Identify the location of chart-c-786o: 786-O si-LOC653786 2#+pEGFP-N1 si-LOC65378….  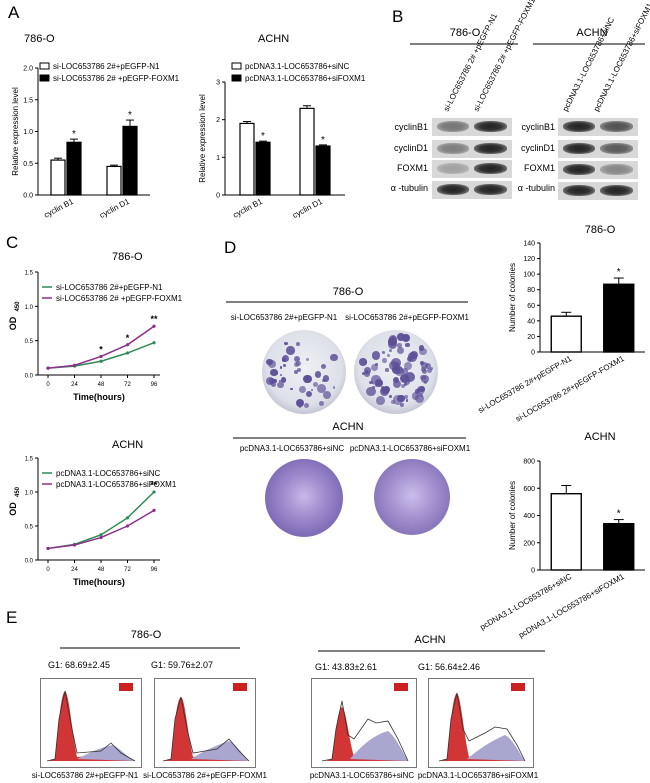
(95, 326).